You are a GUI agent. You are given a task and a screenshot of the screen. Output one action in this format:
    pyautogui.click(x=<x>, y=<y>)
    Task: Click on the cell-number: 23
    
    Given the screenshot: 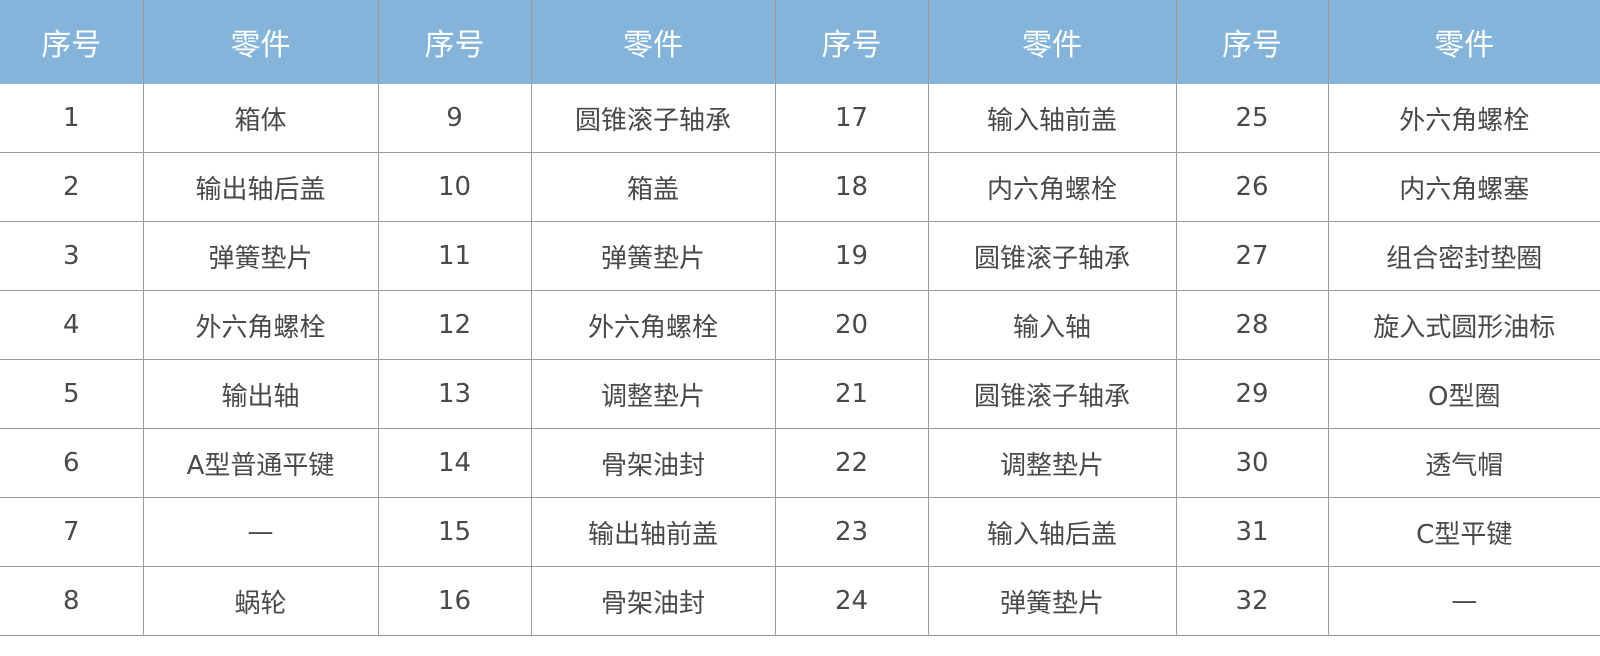 What is the action you would take?
    pyautogui.click(x=852, y=532)
    